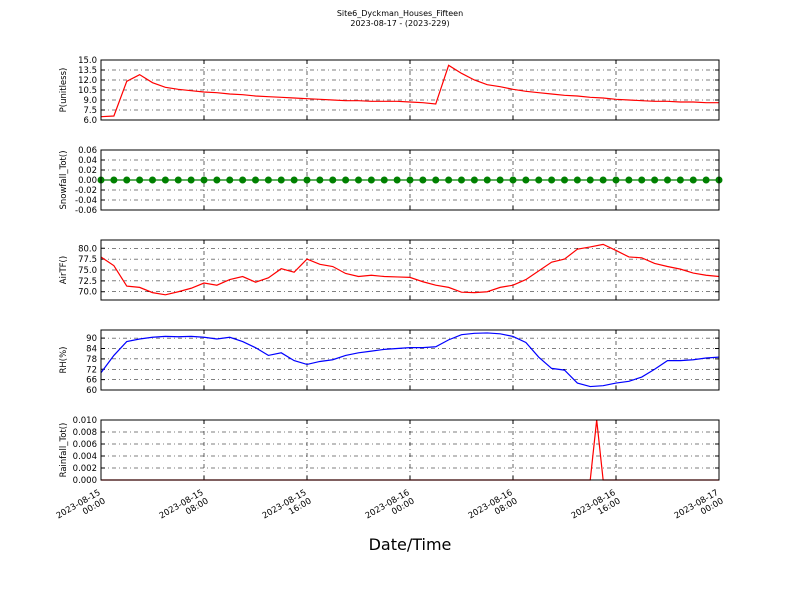 Image resolution: width=800 pixels, height=600 pixels. I want to click on subtitle: 2023-08-17 - (2023-229), so click(399, 23).